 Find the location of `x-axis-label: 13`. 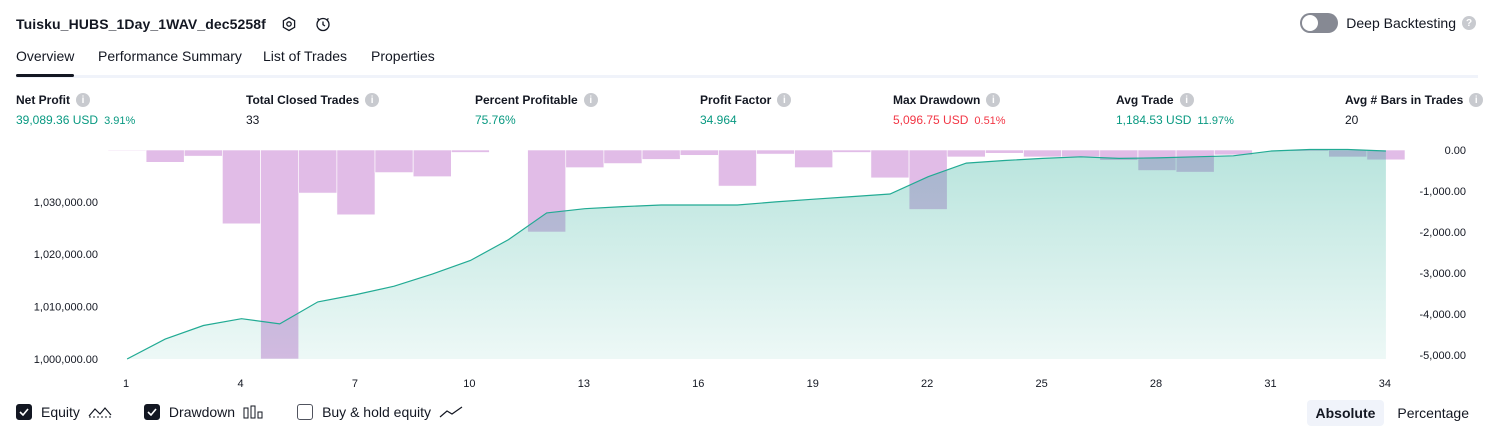

x-axis-label: 13 is located at coordinates (584, 384).